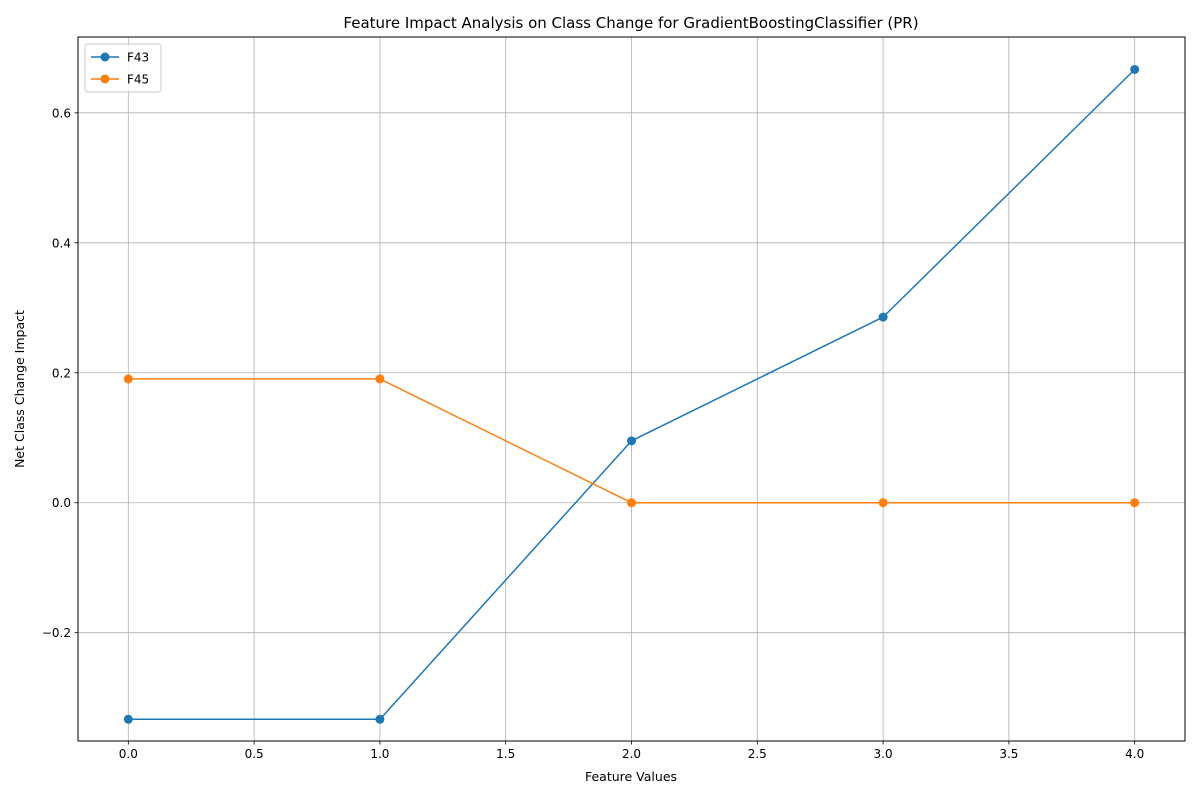 This screenshot has width=1200, height=804. I want to click on legend-item-f43: F43, so click(120, 58).